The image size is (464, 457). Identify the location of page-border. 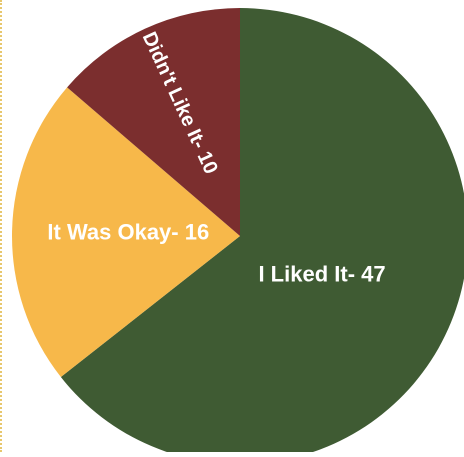
(1, 226).